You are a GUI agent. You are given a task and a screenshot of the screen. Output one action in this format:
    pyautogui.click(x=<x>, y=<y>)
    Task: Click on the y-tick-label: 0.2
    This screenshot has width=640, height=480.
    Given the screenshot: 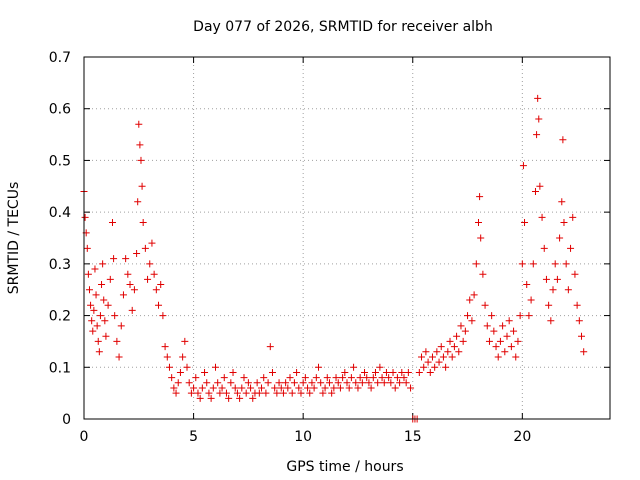 What is the action you would take?
    pyautogui.click(x=60, y=317)
    